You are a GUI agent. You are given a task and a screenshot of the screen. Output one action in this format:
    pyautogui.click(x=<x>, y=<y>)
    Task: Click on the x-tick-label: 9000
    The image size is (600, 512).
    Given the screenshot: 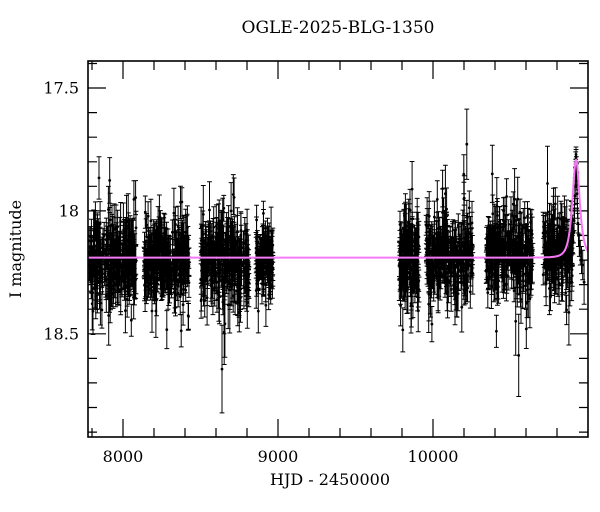 What is the action you would take?
    pyautogui.click(x=278, y=456)
    